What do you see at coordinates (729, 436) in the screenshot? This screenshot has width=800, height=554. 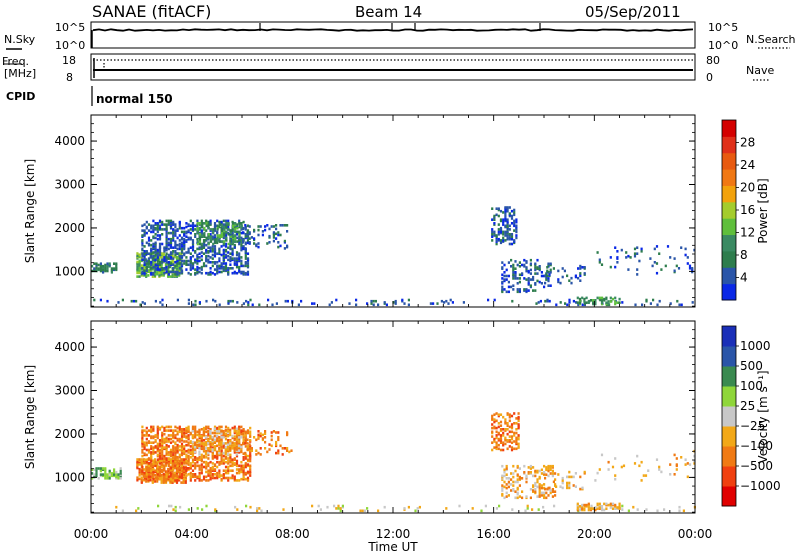 I see `colorbar-segment` at bounding box center [729, 436].